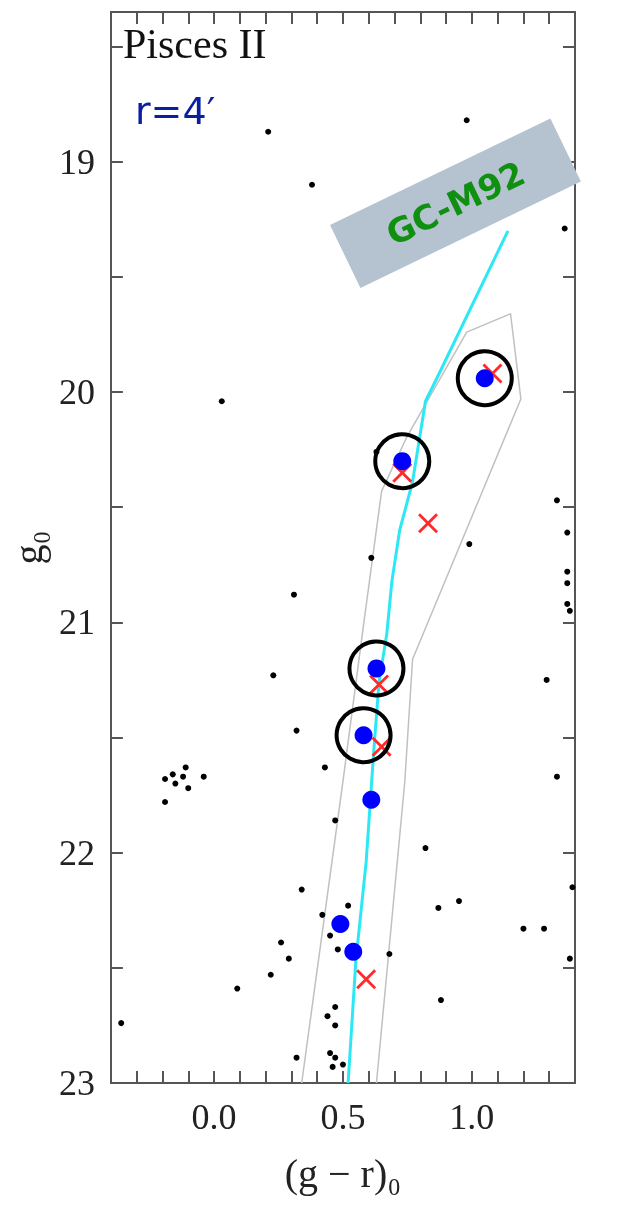 Image resolution: width=623 pixels, height=1229 pixels. Describe the element at coordinates (76, 852) in the screenshot. I see `y-tick-label: 22` at that location.